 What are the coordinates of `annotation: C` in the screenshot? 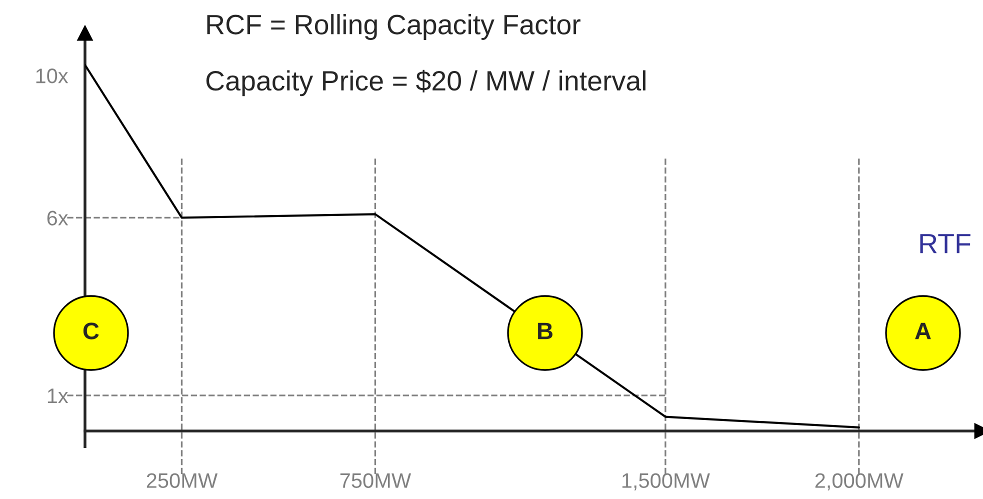 It's located at (91, 331).